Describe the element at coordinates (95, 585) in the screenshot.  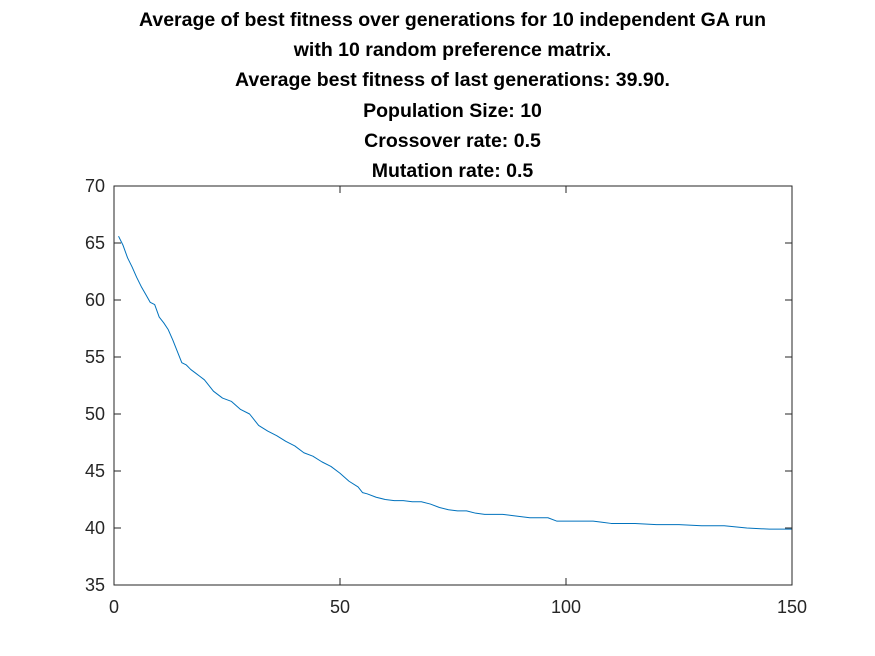
I see `y-tick-label-35: 35` at that location.